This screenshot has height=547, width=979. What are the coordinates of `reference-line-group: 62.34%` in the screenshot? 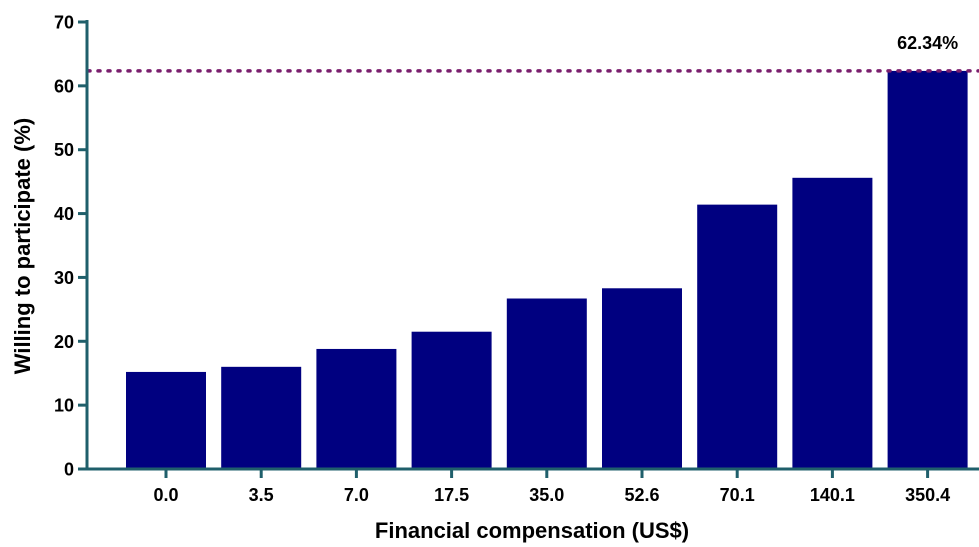 It's located at (532, 53).